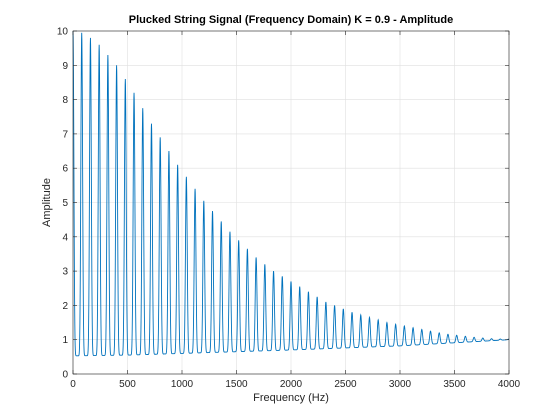 This screenshot has height=420, width=560. Describe the element at coordinates (454, 384) in the screenshot. I see `x-tick-label: 3500` at that location.